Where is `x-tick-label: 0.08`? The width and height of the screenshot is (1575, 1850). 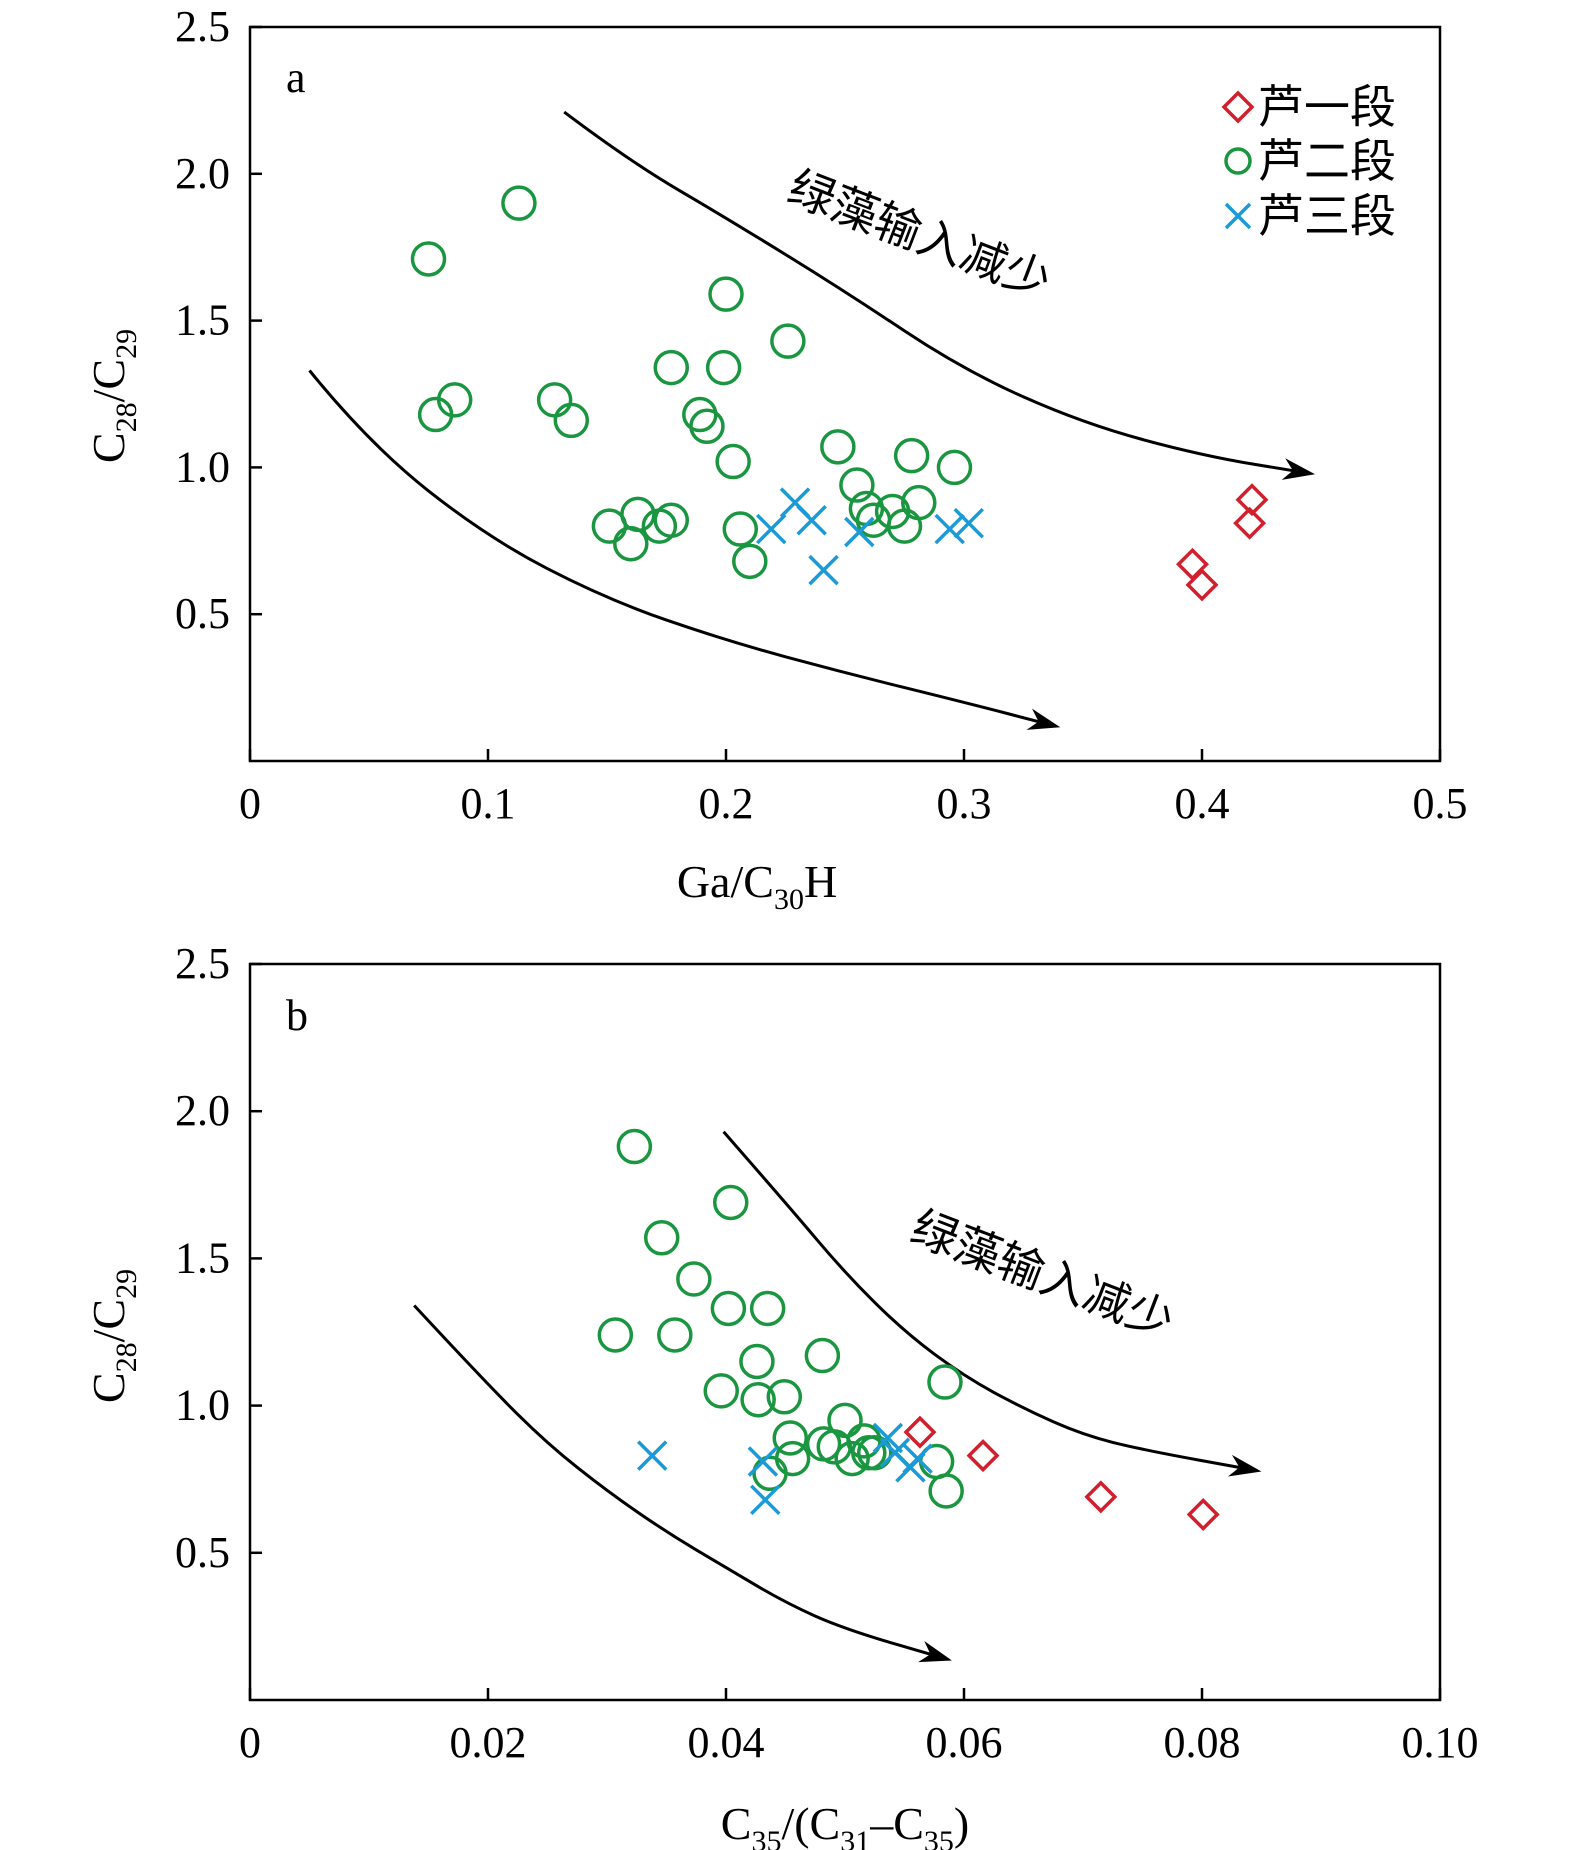 x-tick-label: 0.08 is located at coordinates (1202, 1742).